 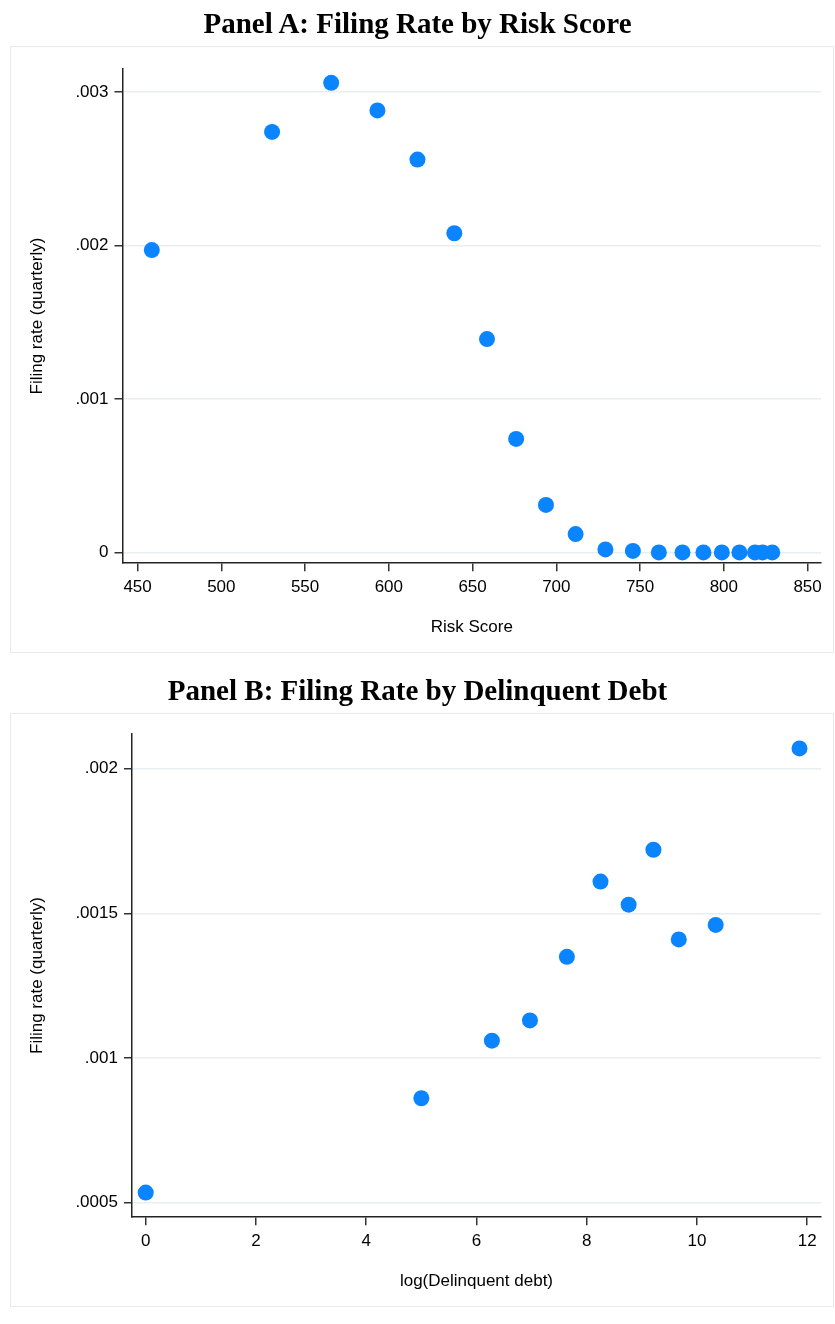 I want to click on x-tick-label: 750, so click(x=640, y=587).